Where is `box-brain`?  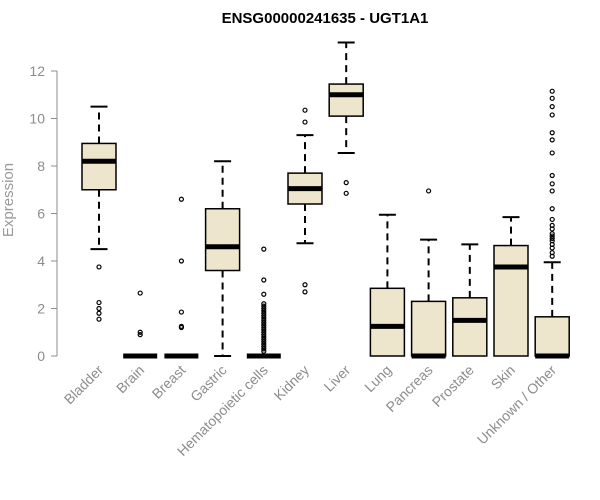
box-brain is located at coordinates (140, 324).